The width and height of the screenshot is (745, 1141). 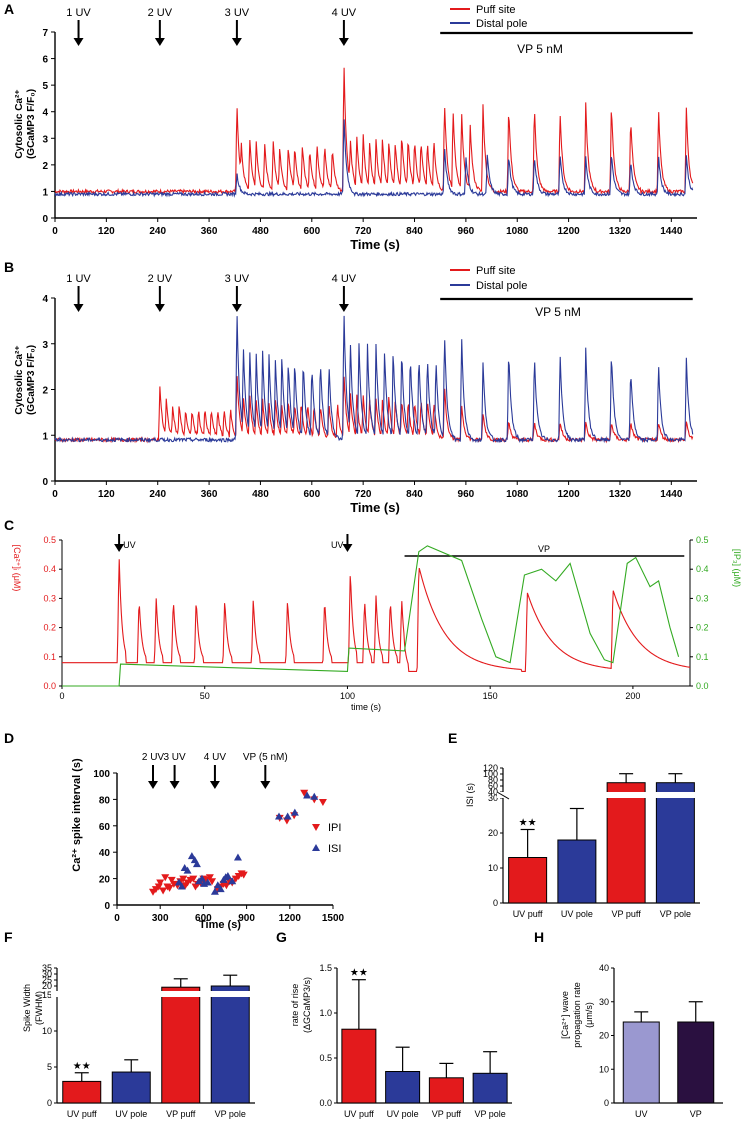 What do you see at coordinates (31, 380) in the screenshot?
I see `panel-b-ylabel-2: (GCaMP3 F/F₀)` at bounding box center [31, 380].